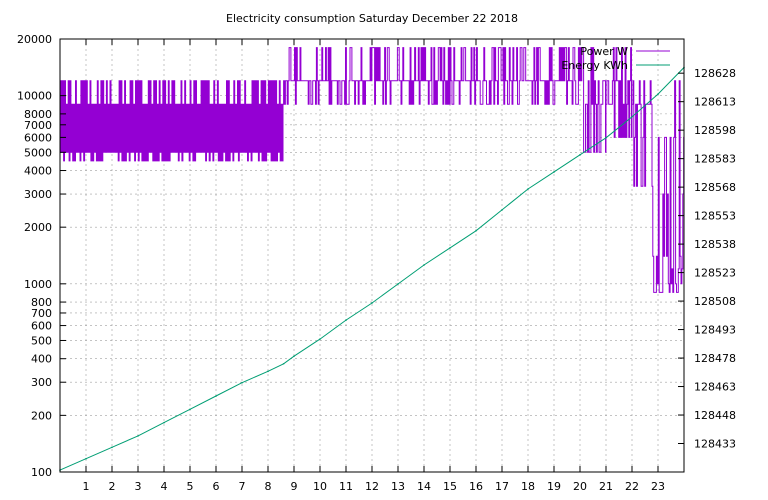 The width and height of the screenshot is (768, 500). I want to click on y-left-tick-label: 10000, so click(34, 96).